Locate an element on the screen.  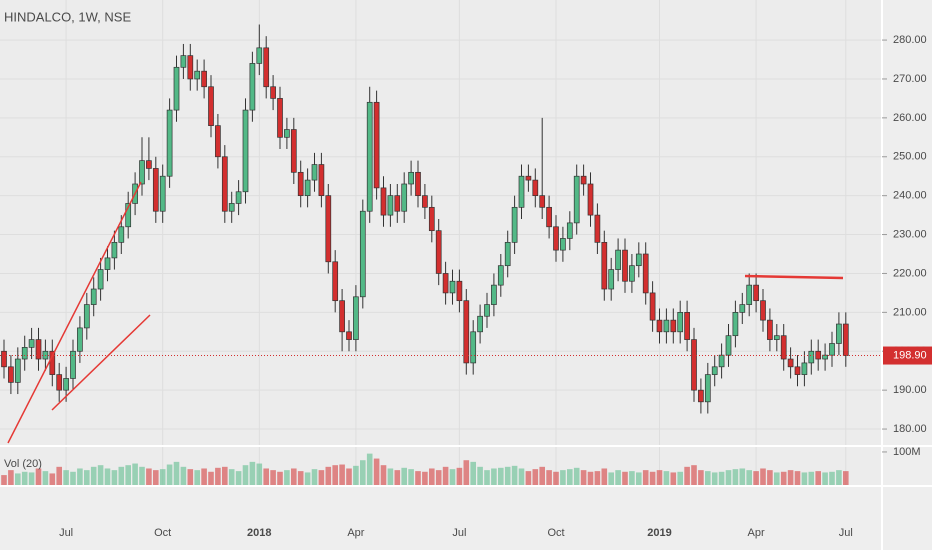
y-tick-label: 260.00 is located at coordinates (910, 118).